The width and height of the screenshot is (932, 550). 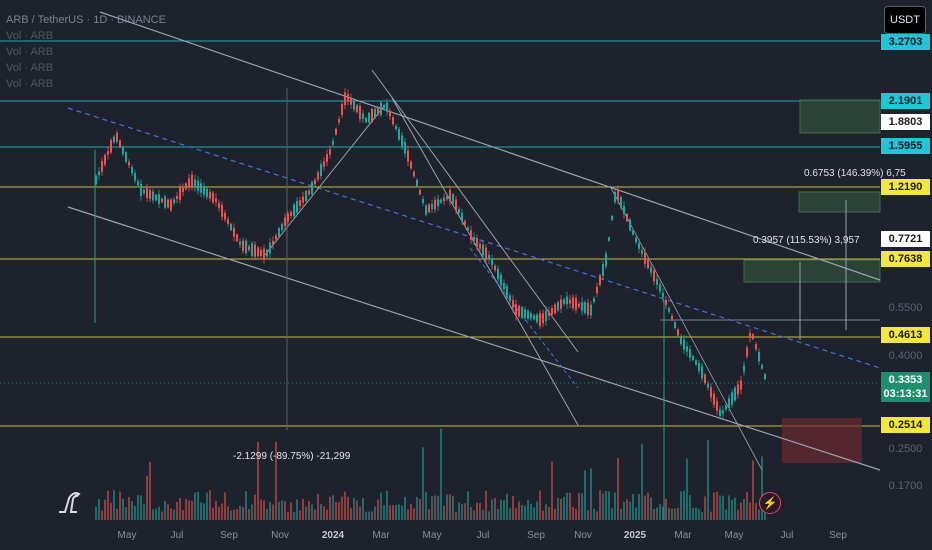 I want to click on tag-1-5955: 1.5955, so click(x=905, y=146).